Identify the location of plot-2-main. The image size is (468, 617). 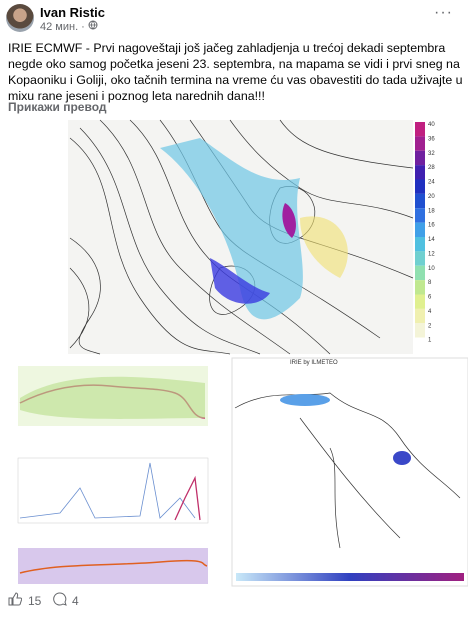
(187, 498).